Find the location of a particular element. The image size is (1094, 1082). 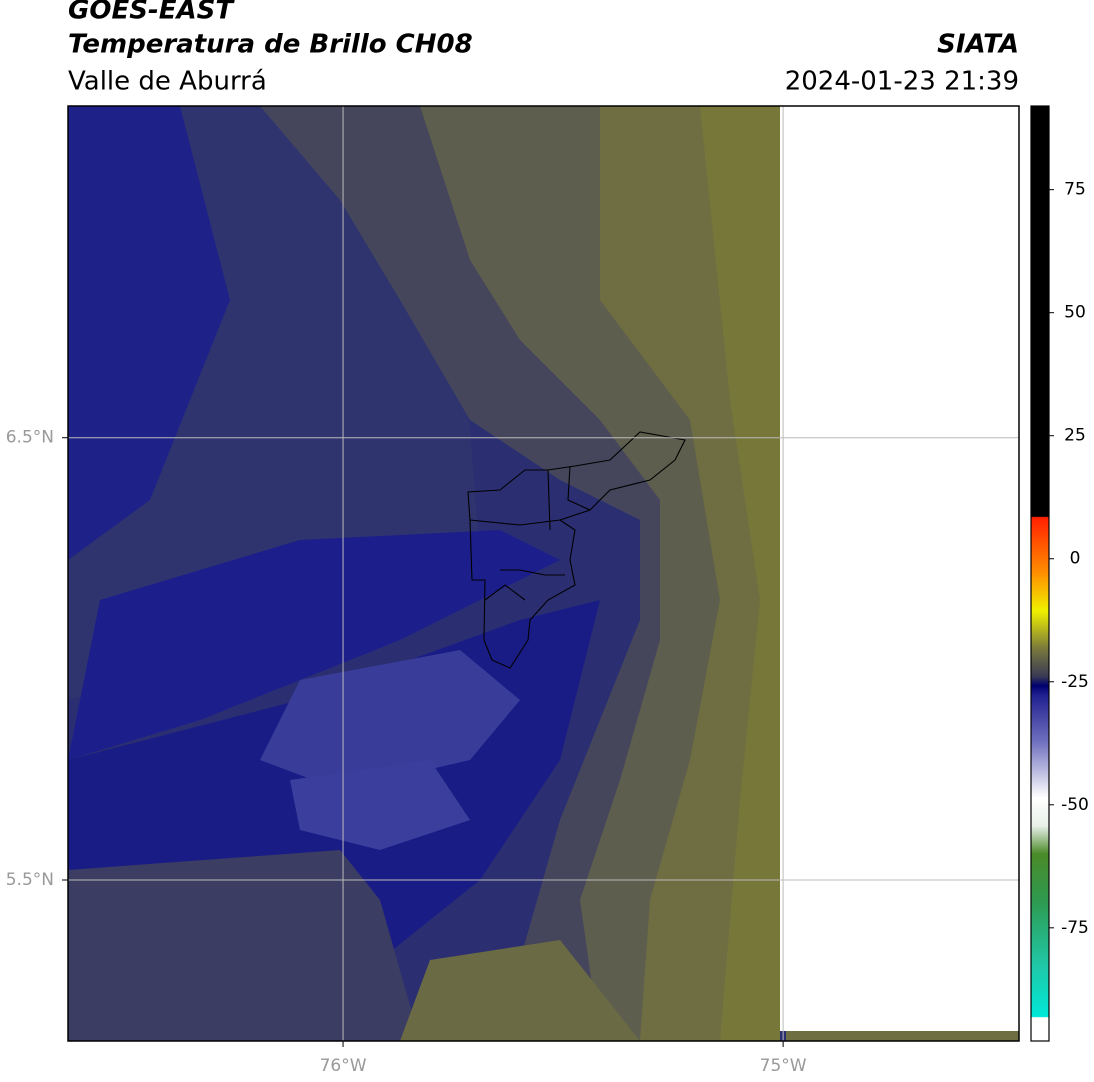

y-tick-label: 6.5°N is located at coordinates (30, 438).